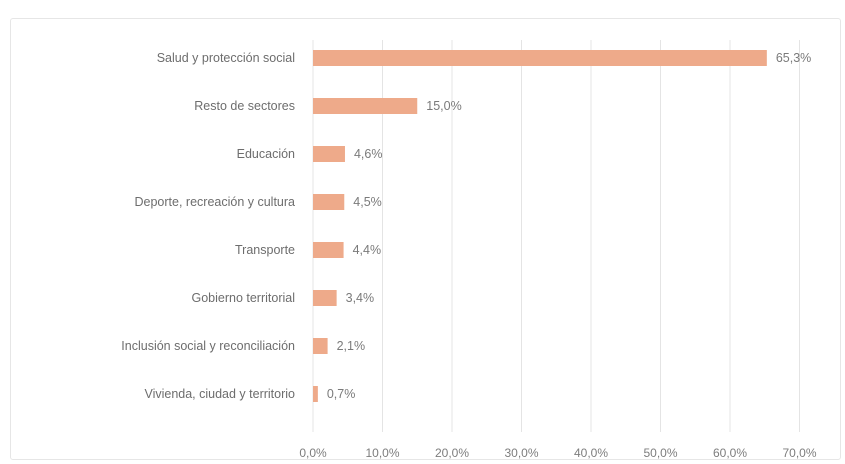 The image size is (845, 464). I want to click on category-label: Educación, so click(266, 154).